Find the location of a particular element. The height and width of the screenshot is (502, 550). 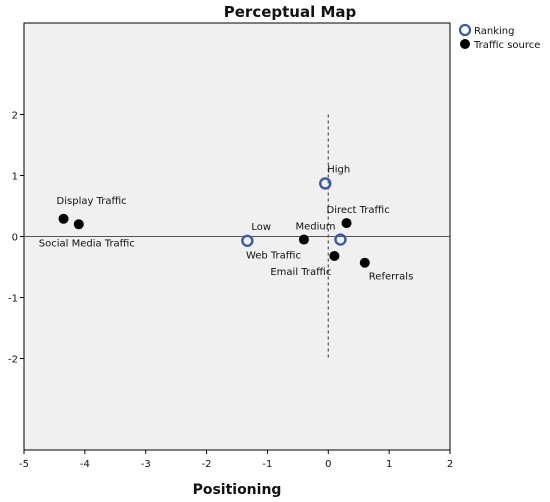

y-axis-ticks: 2 1 0 -1 -2 is located at coordinates (16, 238).